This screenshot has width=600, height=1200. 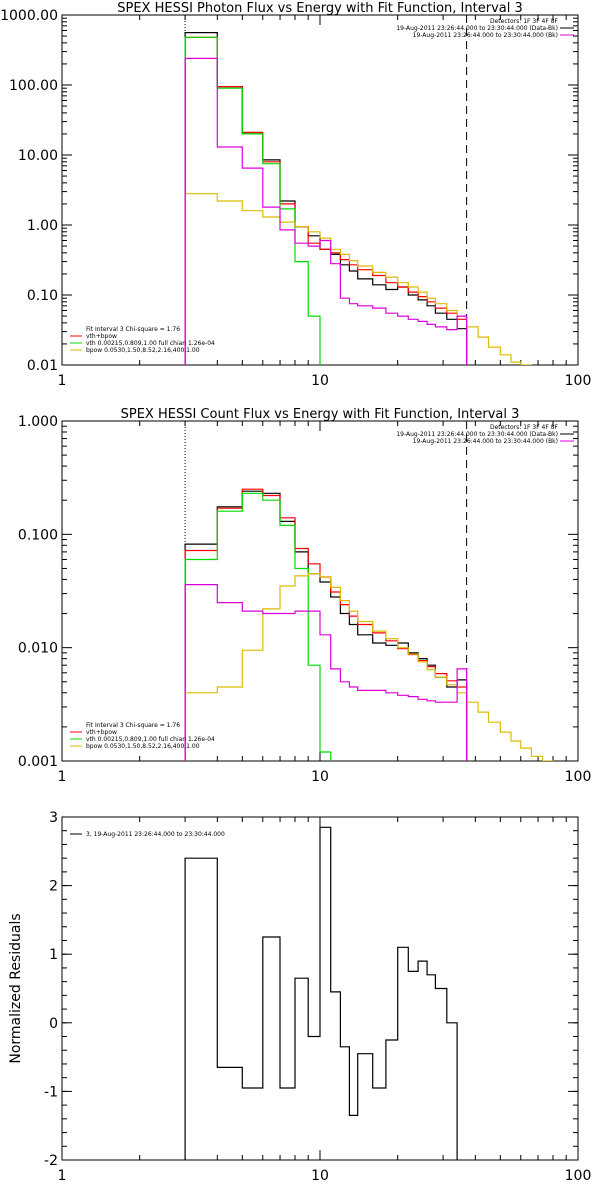 I want to click on y-tick-label: 0.001, so click(x=38, y=762).